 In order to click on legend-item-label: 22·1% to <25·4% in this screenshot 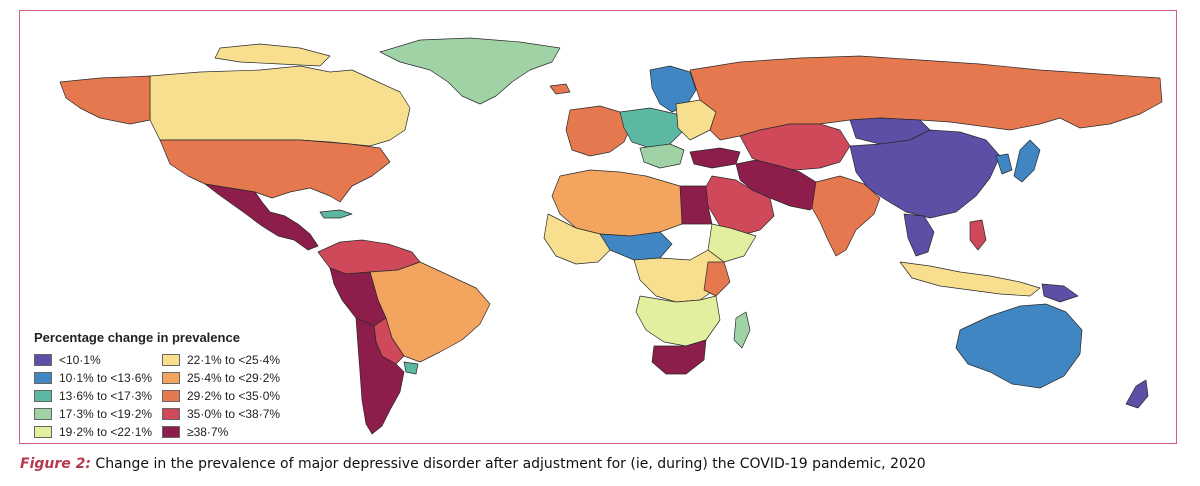, I will do `click(234, 360)`.